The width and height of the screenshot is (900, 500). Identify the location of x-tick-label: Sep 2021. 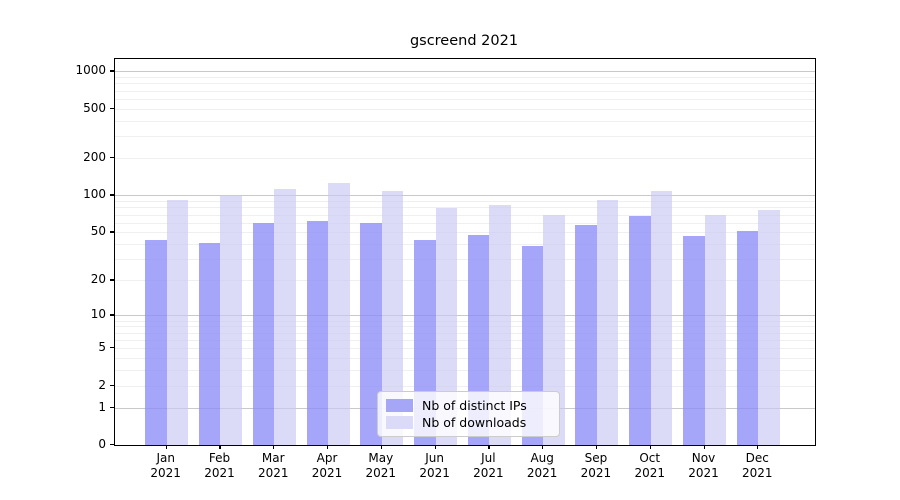
(596, 465).